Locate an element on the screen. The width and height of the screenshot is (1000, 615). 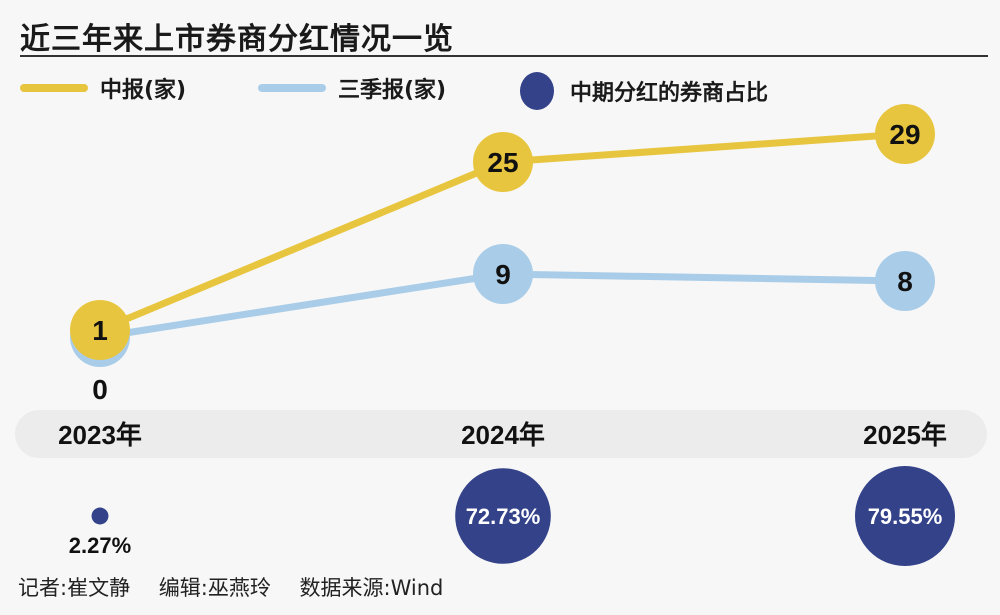
data-label: 8 is located at coordinates (905, 281).